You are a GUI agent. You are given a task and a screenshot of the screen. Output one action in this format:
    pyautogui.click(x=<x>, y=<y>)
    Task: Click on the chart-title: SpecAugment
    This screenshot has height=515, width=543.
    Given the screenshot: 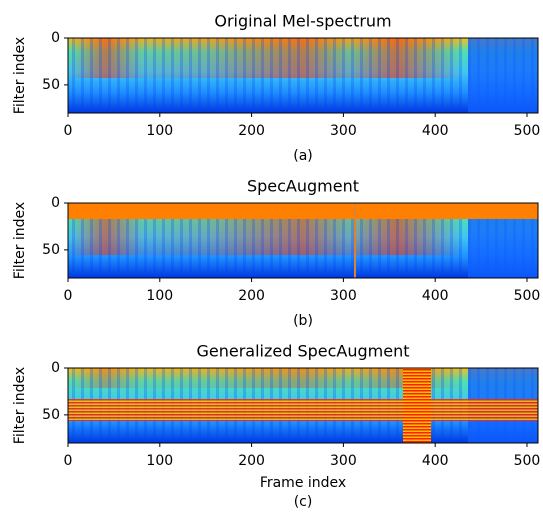 What is the action you would take?
    pyautogui.click(x=303, y=186)
    